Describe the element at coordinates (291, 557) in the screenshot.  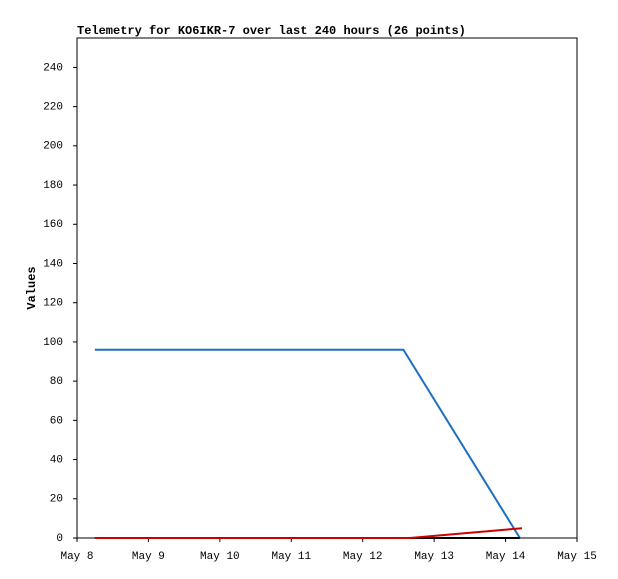
I see `x-tick-label: May 11` at that location.